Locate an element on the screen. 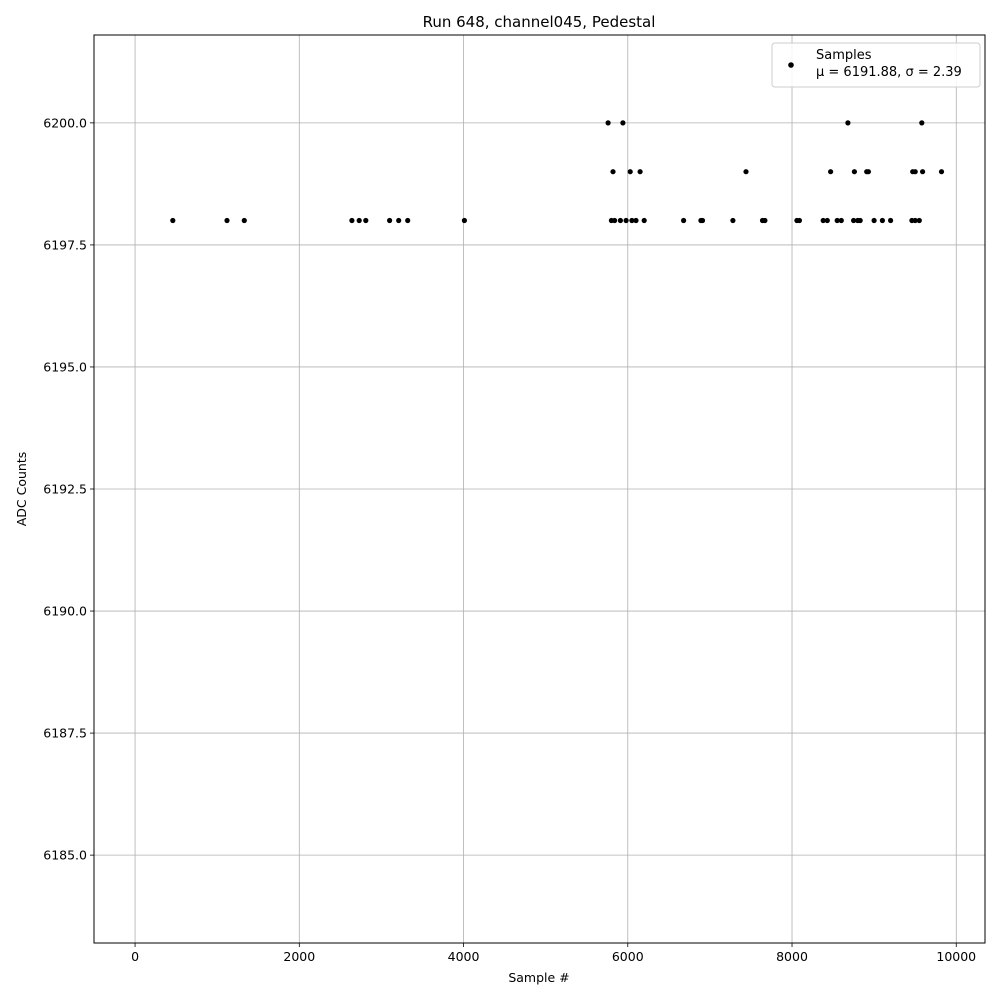 The image size is (1000, 1000). y-tick-label: 6190.0 is located at coordinates (65, 611).